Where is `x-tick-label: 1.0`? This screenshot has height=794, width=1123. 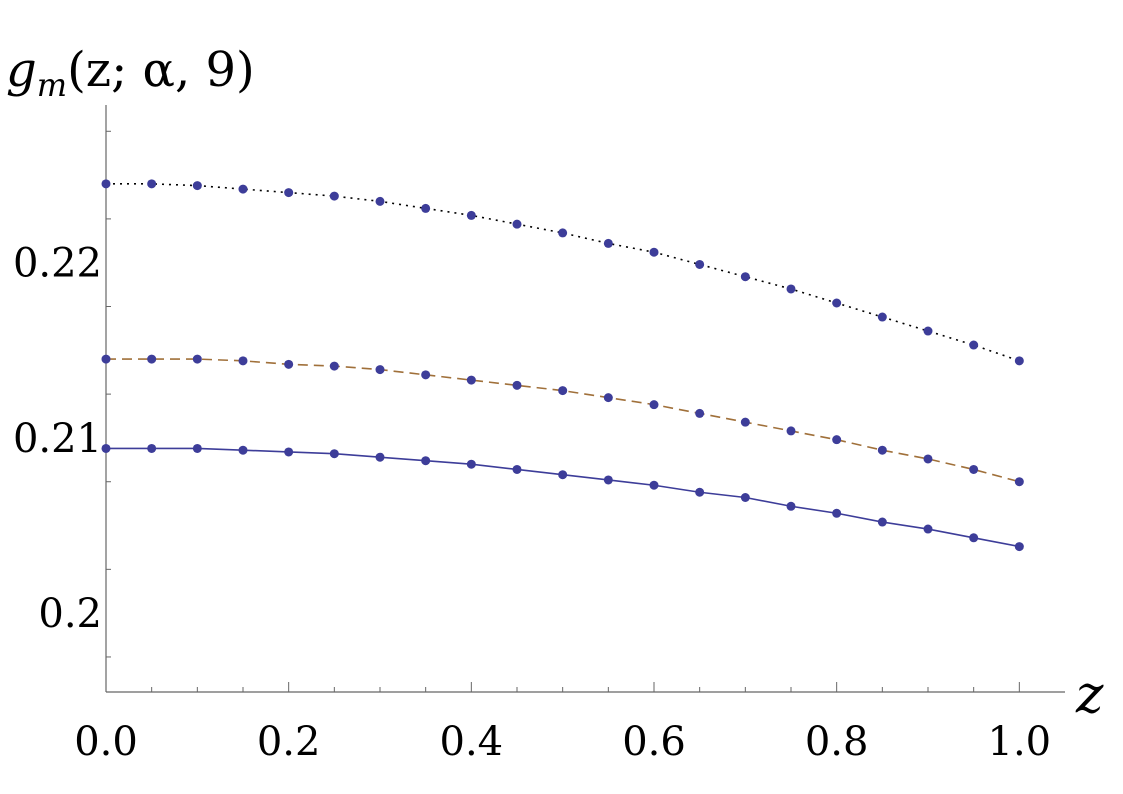
x-tick-label: 1.0 is located at coordinates (1020, 742).